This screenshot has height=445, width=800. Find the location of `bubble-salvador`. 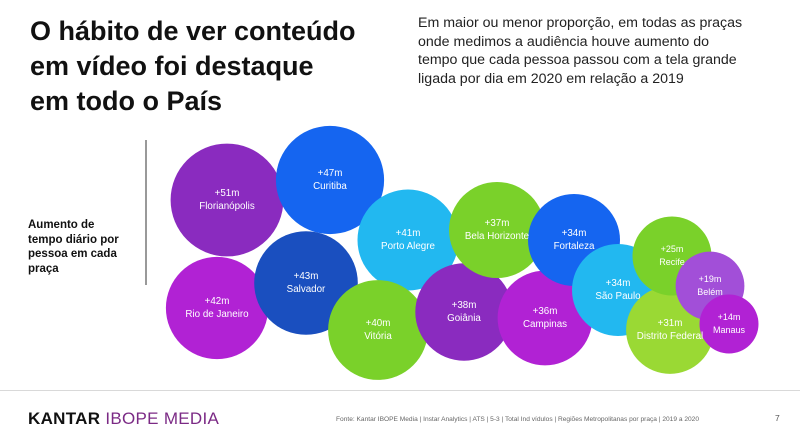

bubble-salvador is located at coordinates (306, 283).